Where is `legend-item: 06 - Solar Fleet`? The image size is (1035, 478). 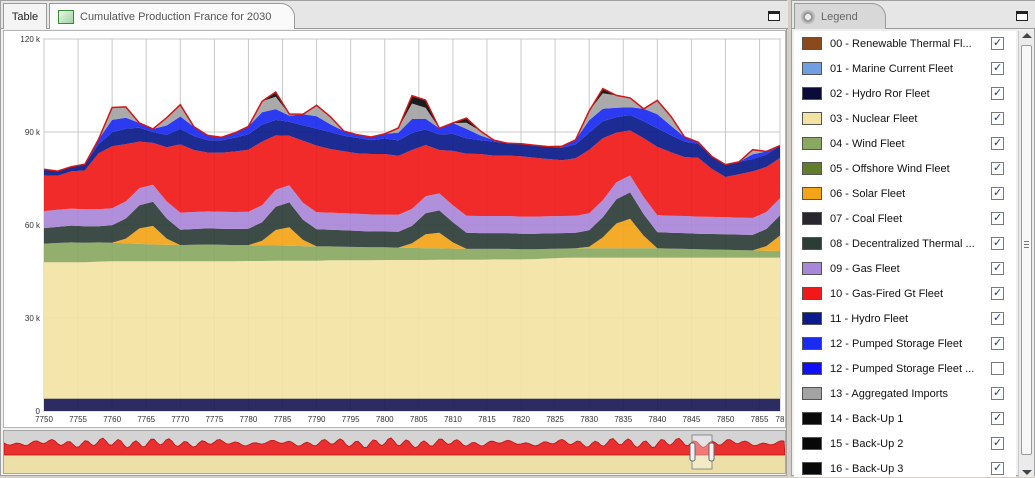 legend-item: 06 - Solar Fleet is located at coordinates (905, 193).